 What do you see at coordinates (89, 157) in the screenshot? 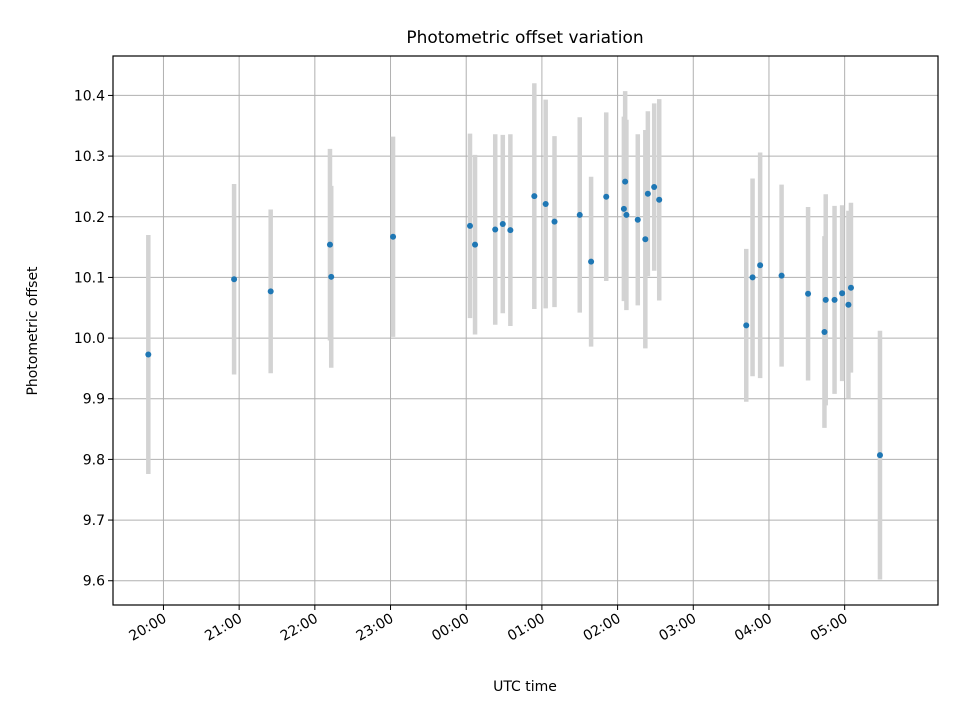
I see `y-tick-label: 10.3` at bounding box center [89, 157].